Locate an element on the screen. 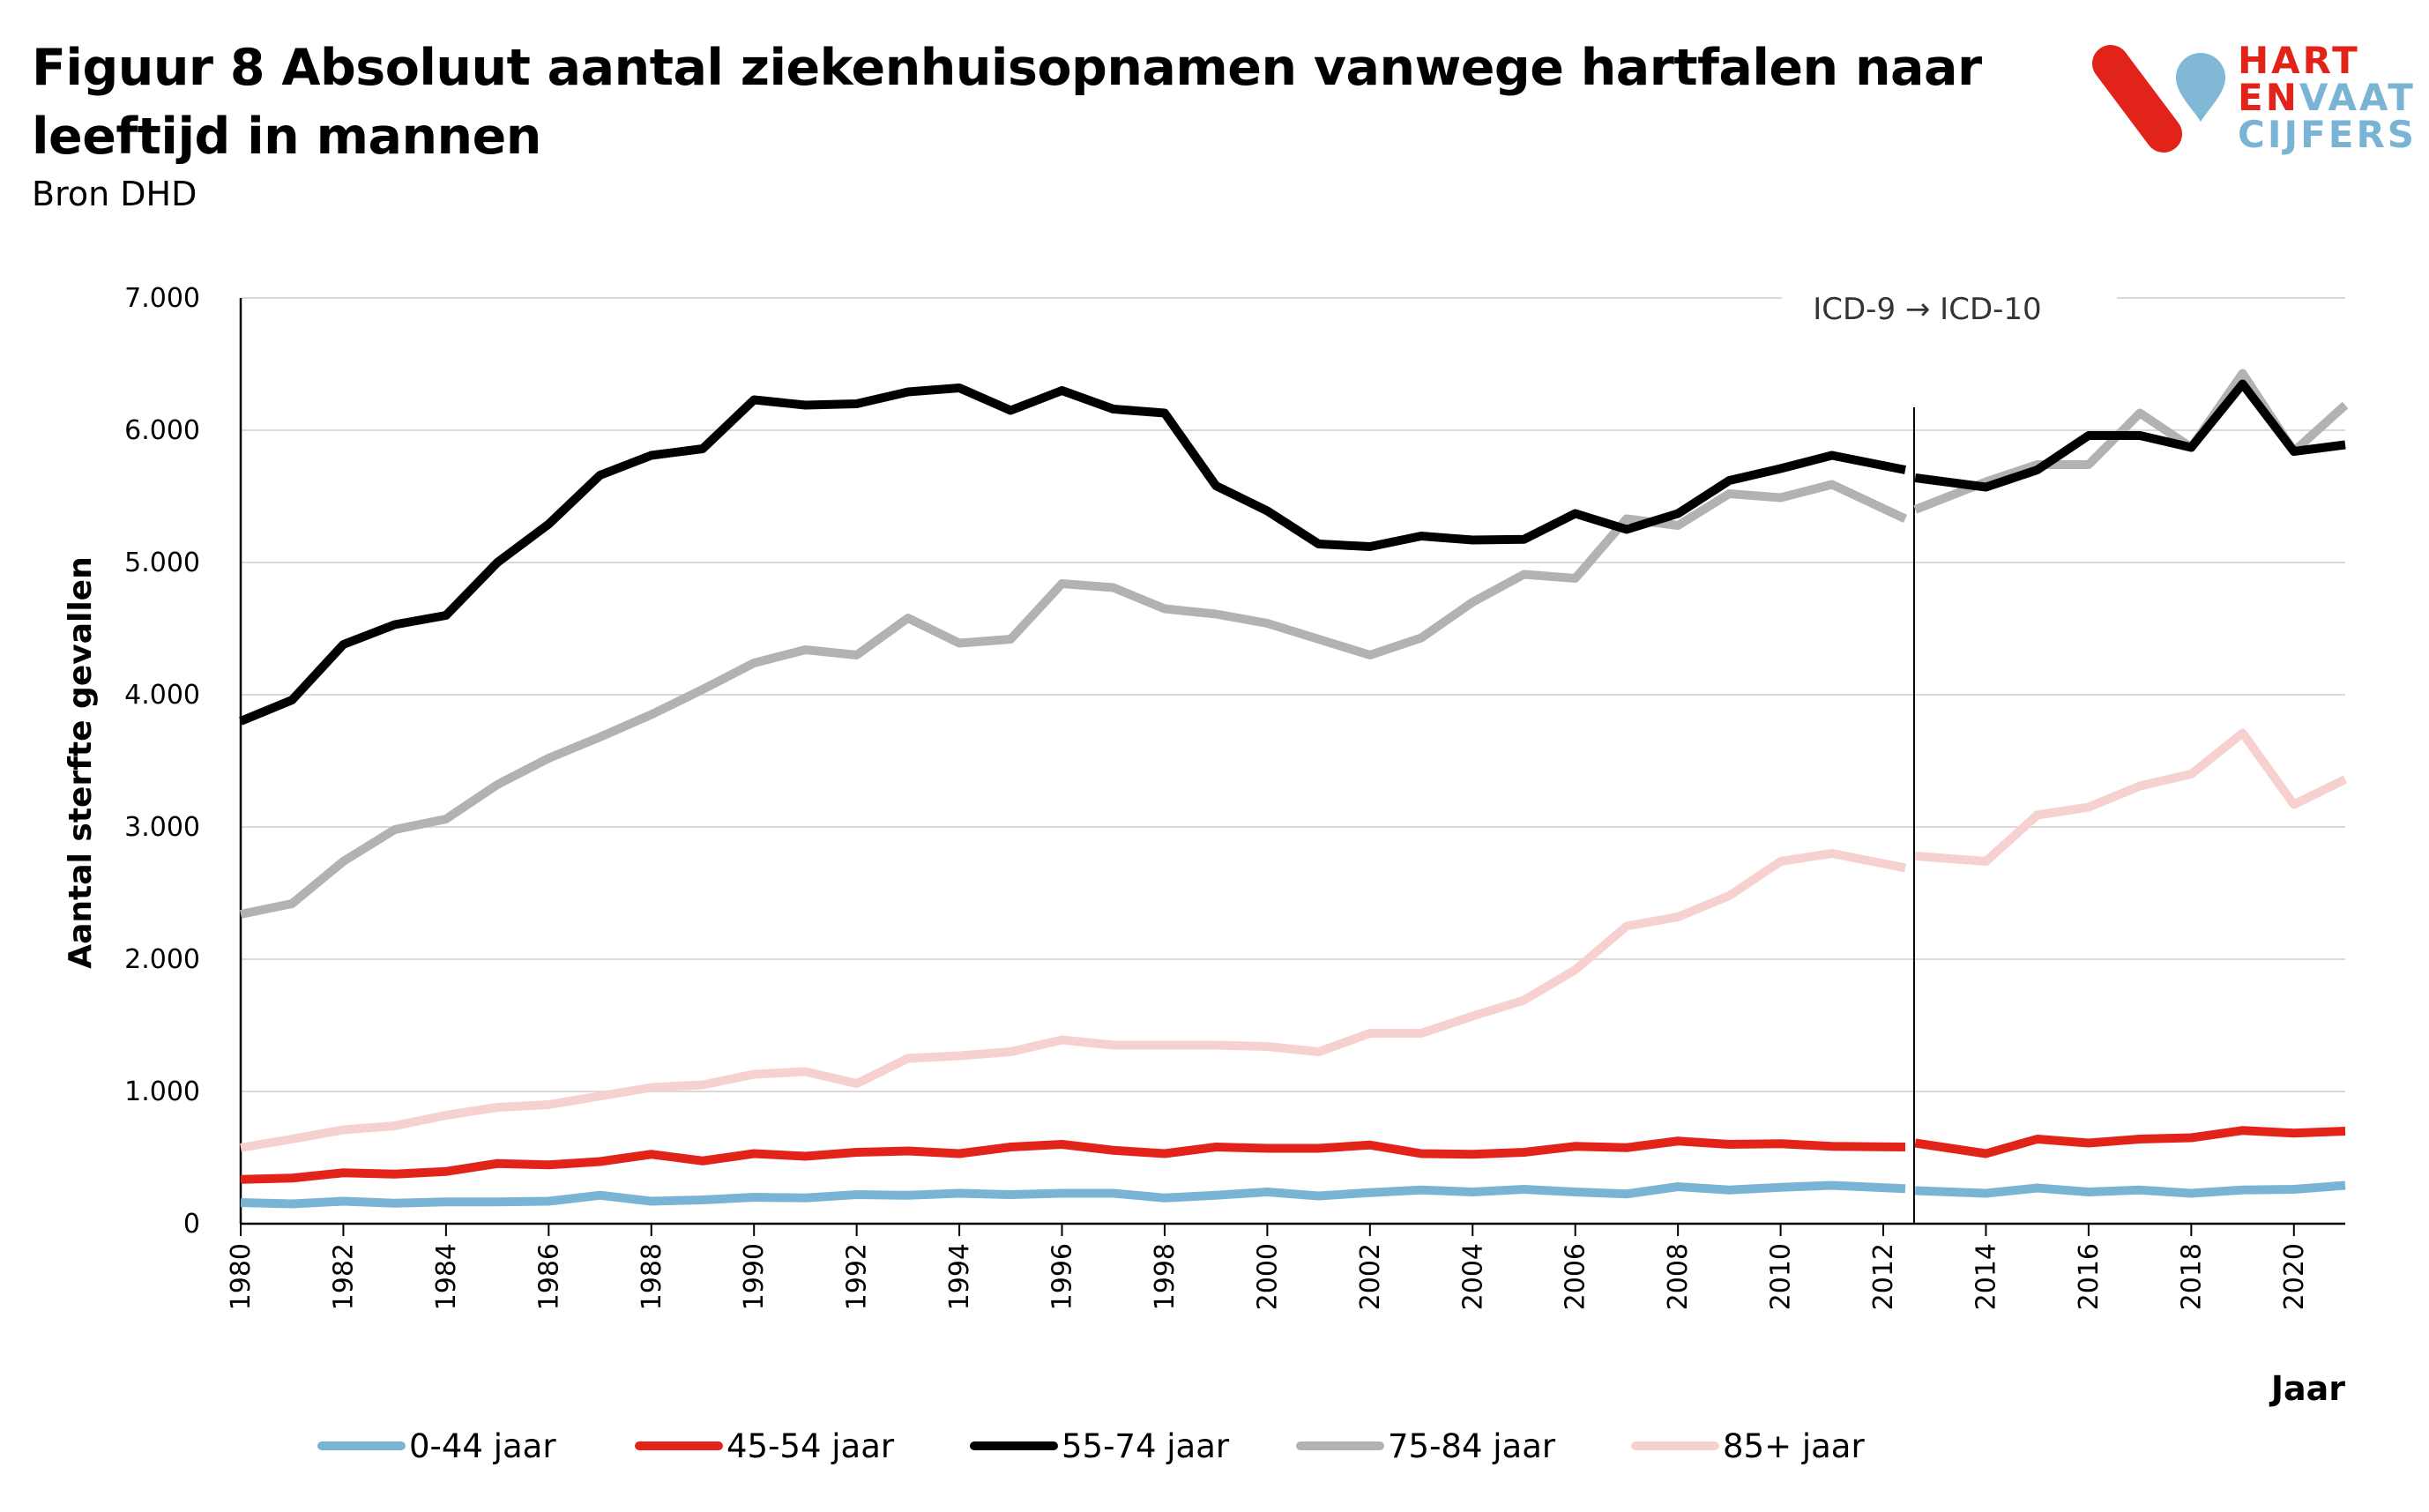  x-tick-label: 2014 is located at coordinates (1986, 1277).